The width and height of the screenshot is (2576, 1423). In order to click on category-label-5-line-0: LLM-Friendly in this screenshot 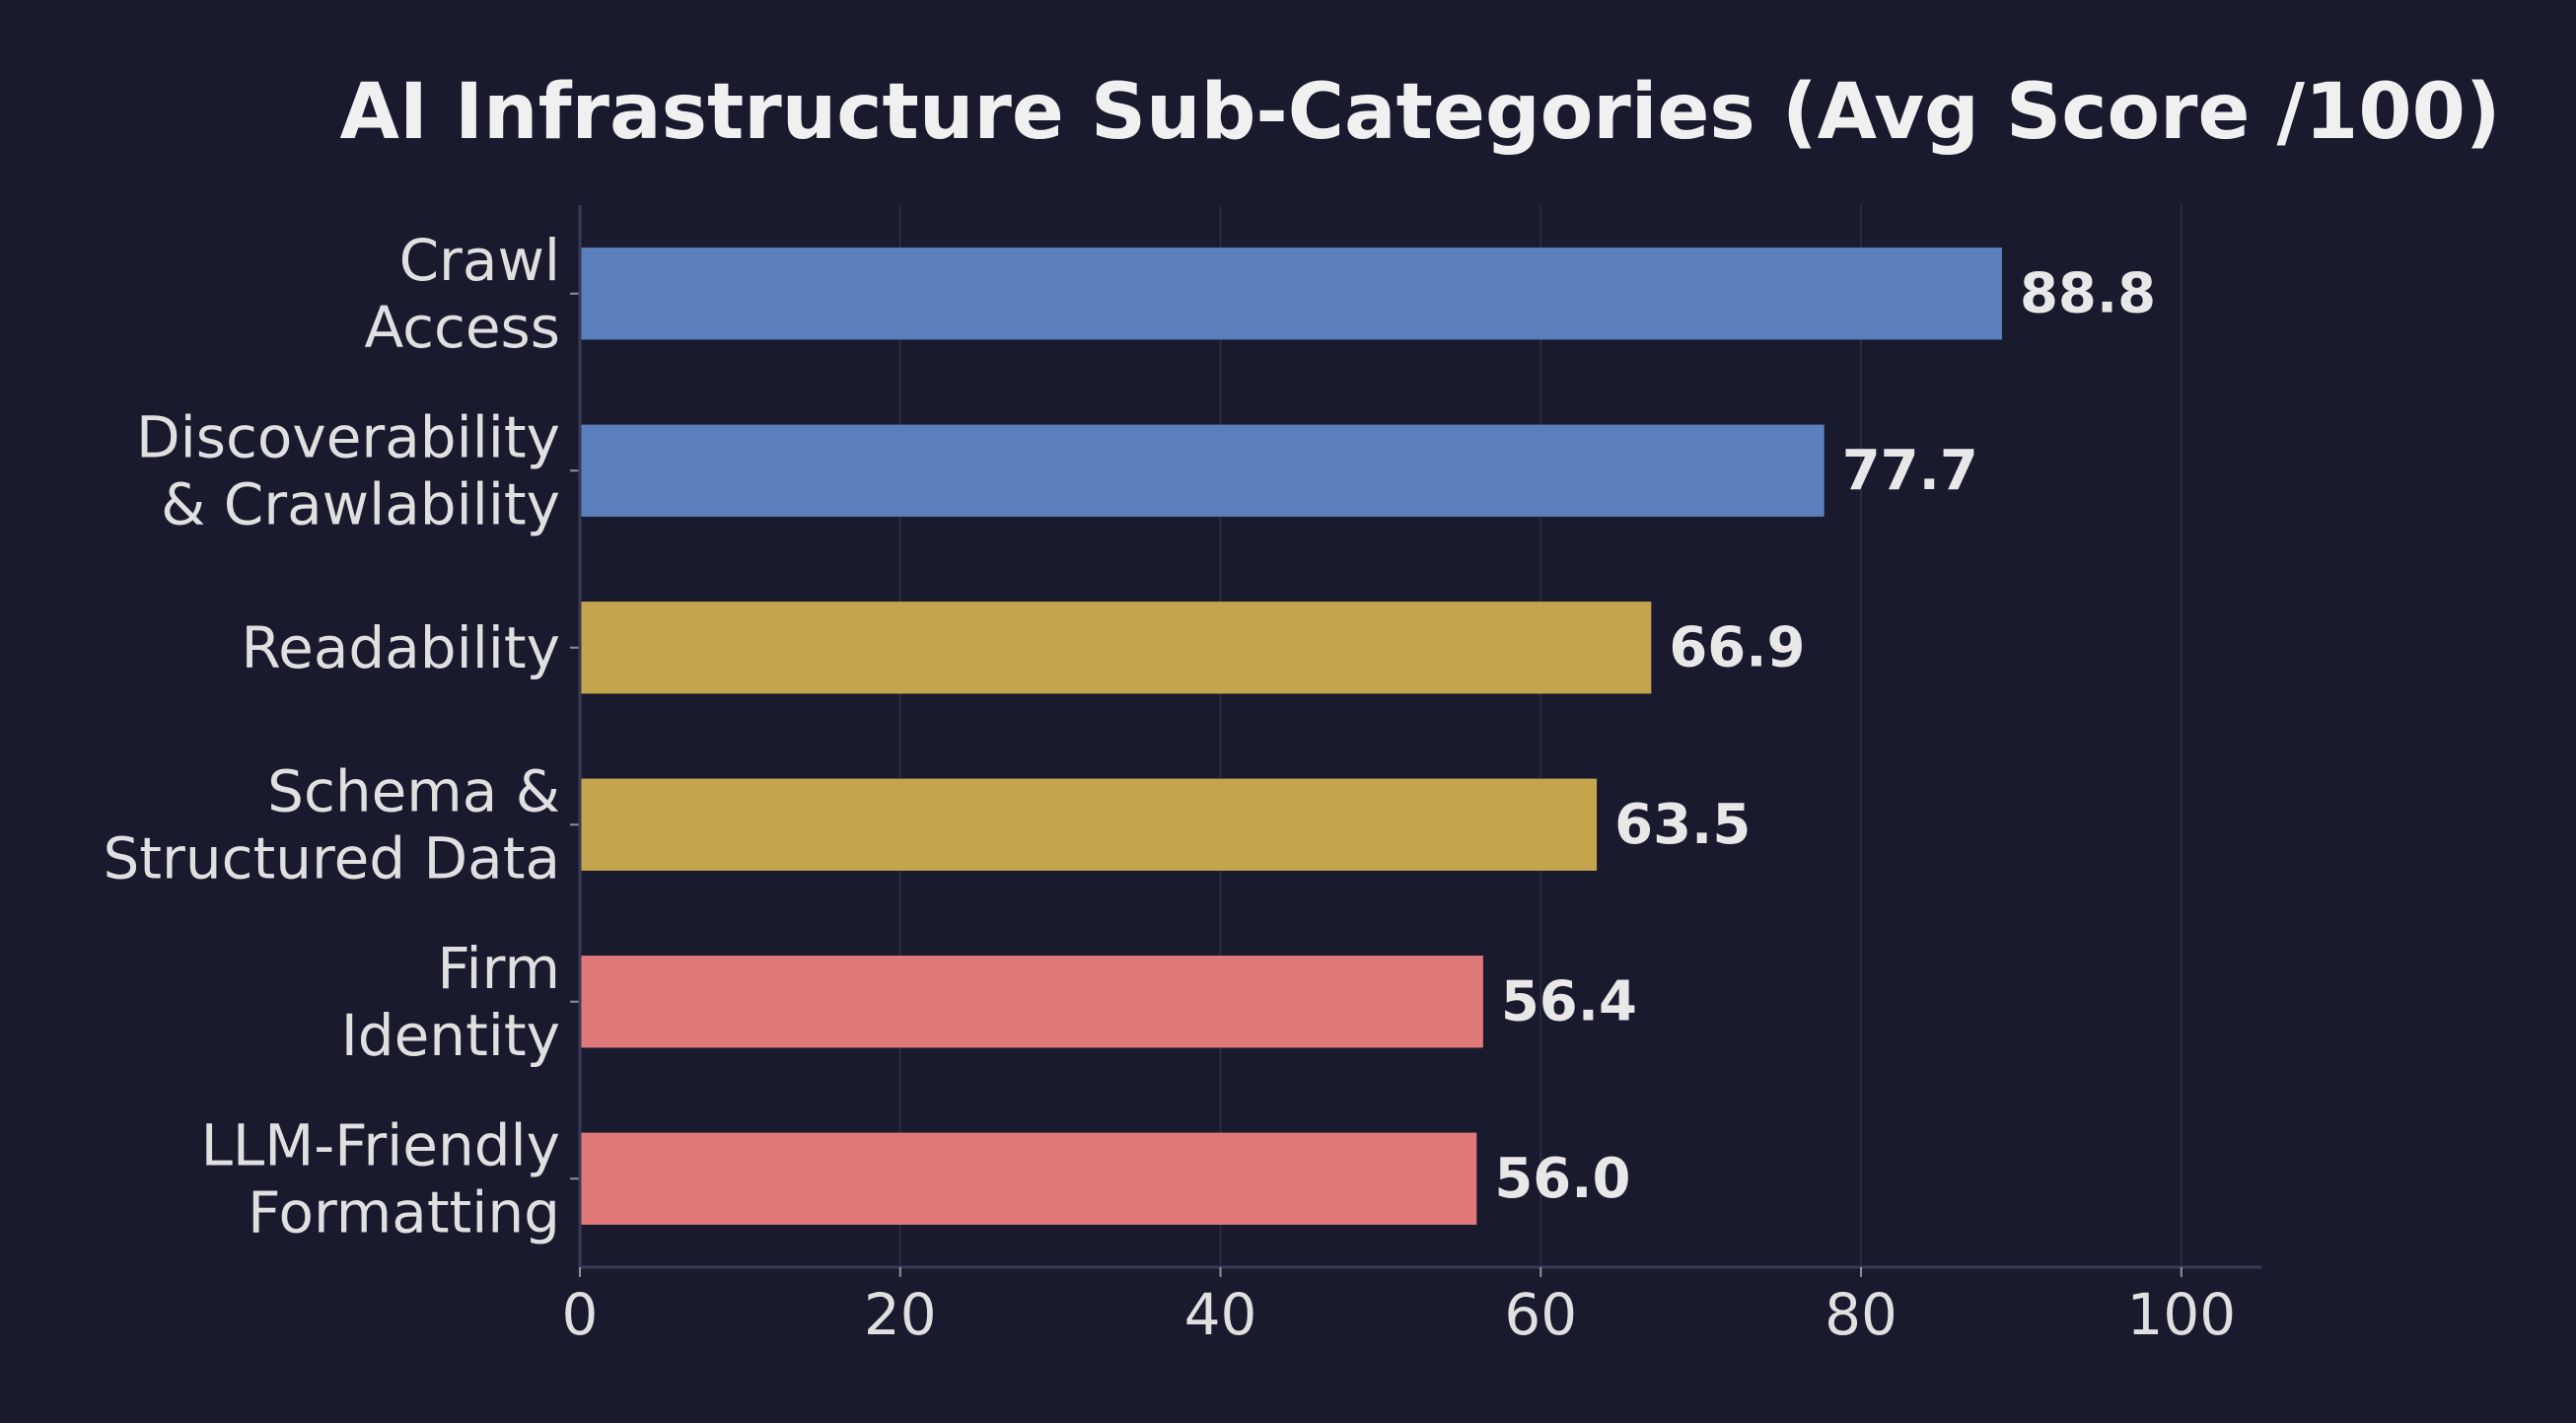, I will do `click(380, 1144)`.